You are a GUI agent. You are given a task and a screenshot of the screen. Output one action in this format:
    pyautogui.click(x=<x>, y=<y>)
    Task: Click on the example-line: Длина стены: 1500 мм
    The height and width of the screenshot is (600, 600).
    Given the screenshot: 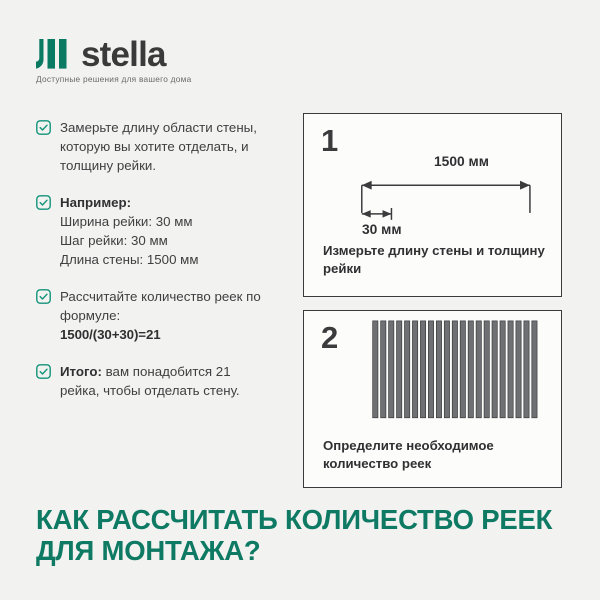 What is the action you would take?
    pyautogui.click(x=129, y=259)
    